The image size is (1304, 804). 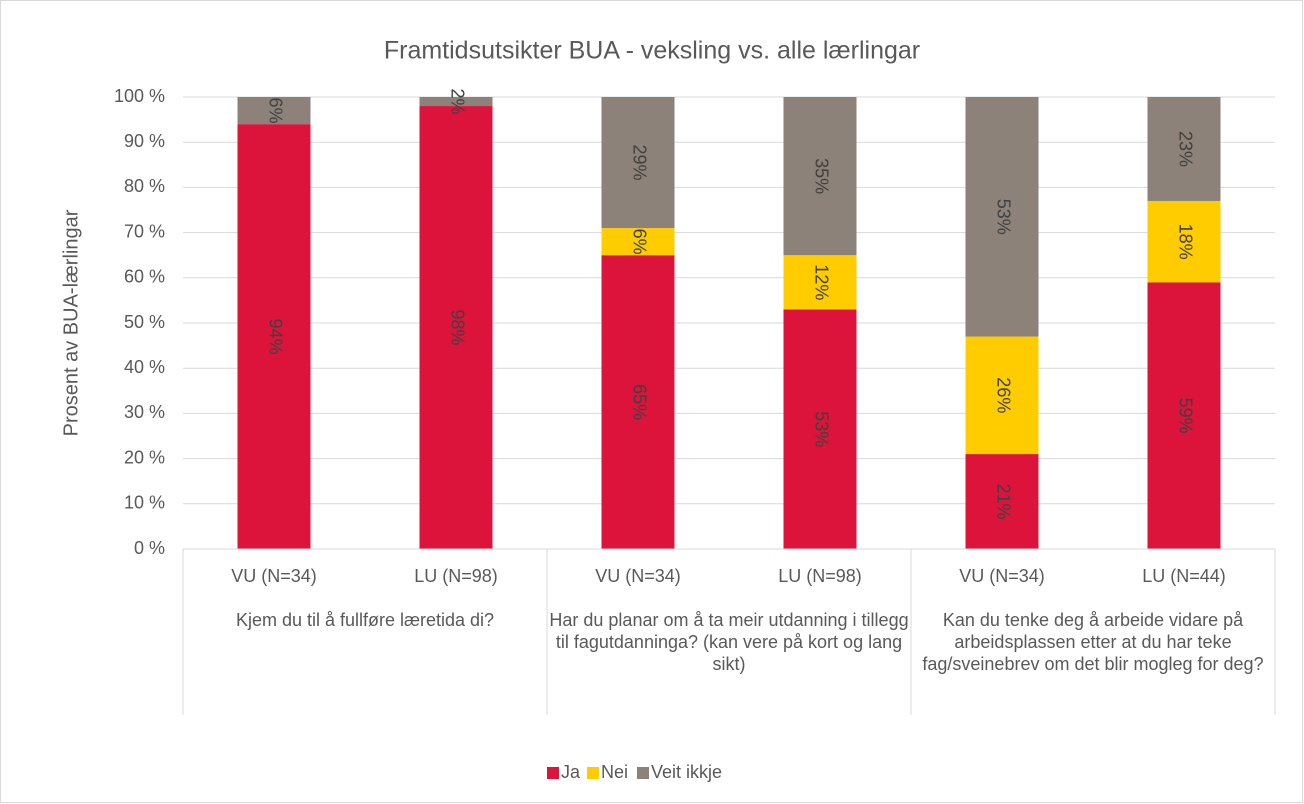 I want to click on group-label: Kjem du til å fullføre læretida di?, so click(x=365, y=620).